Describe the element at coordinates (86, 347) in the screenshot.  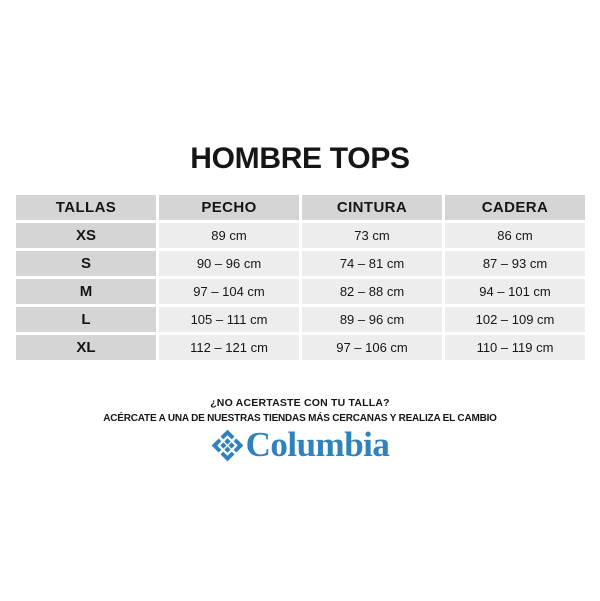
I see `size-cell: XL` at that location.